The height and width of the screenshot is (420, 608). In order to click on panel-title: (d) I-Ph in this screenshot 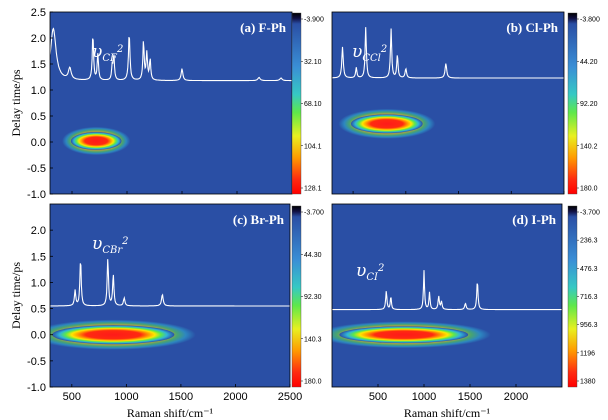, I will do `click(534, 219)`.